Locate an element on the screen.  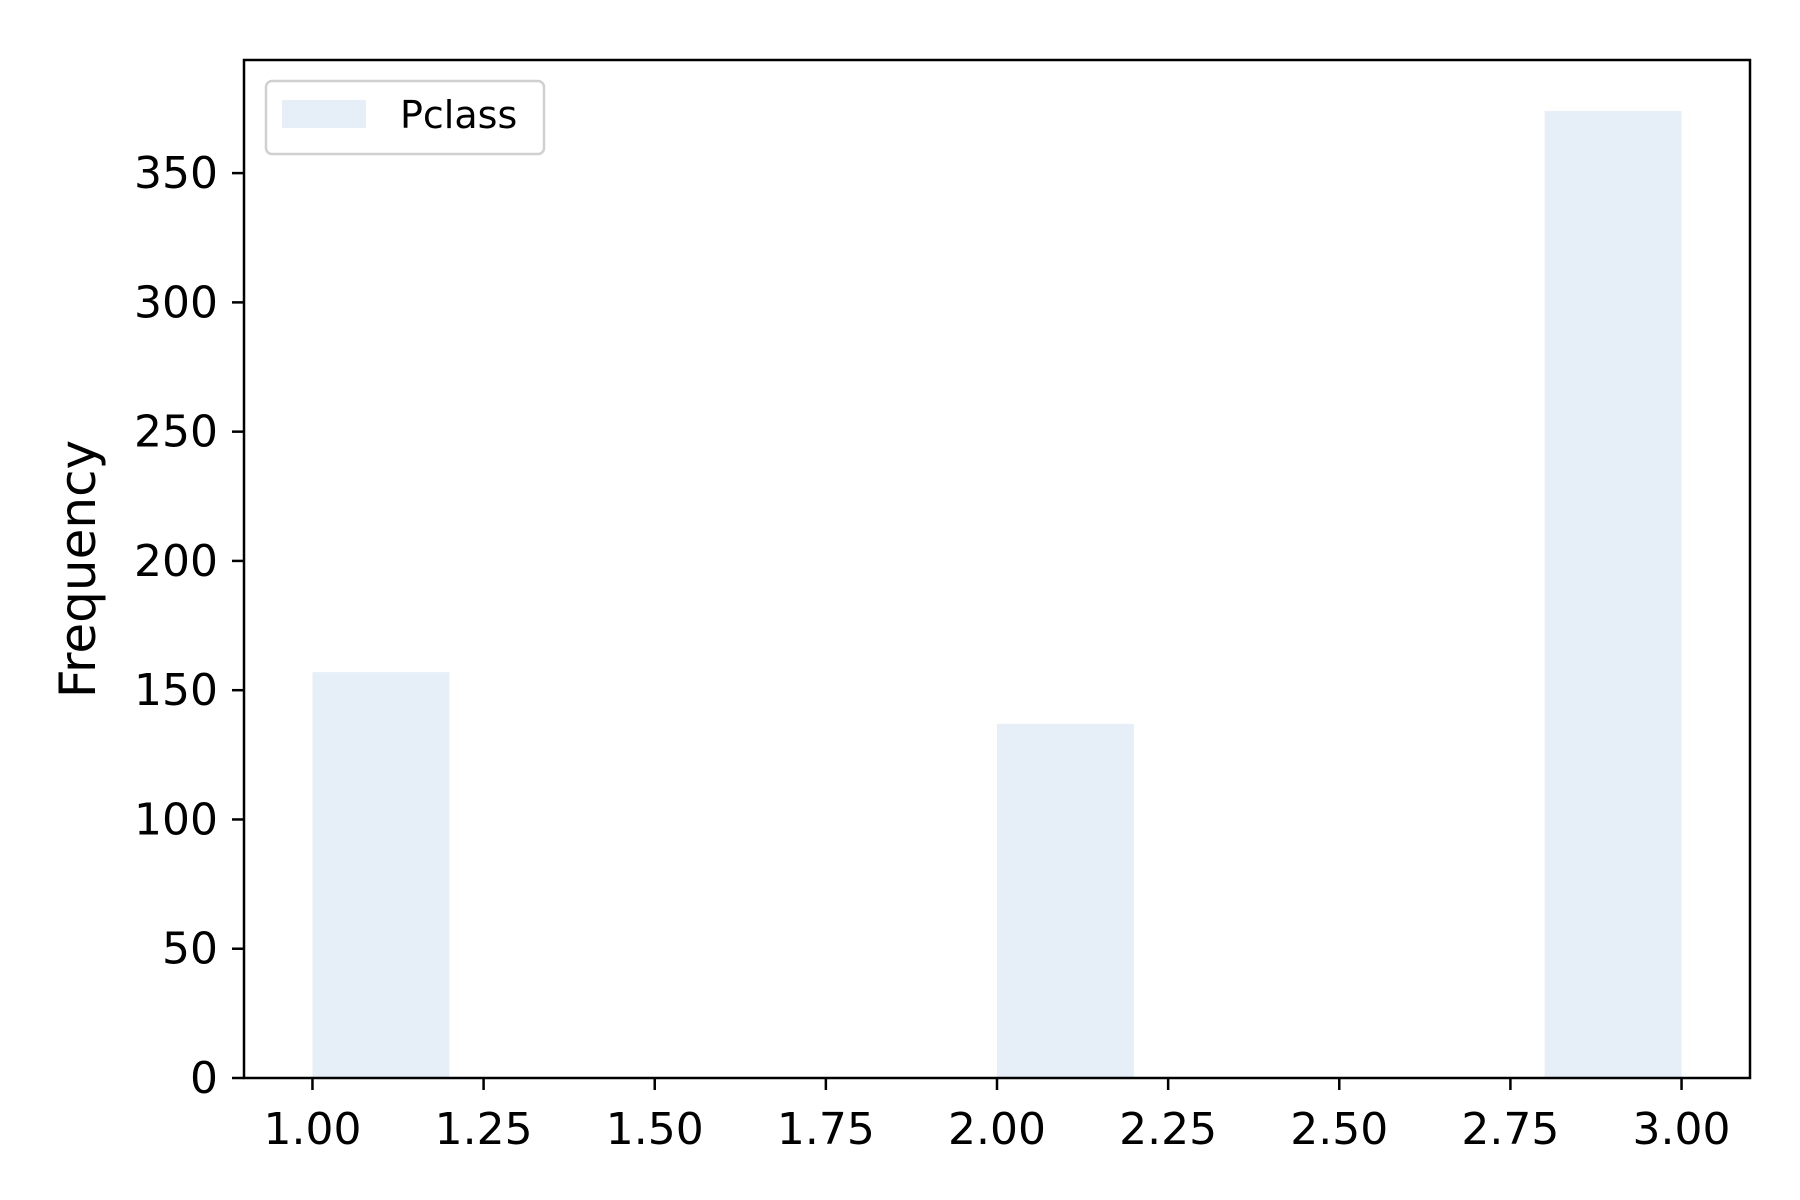
x-tick-label: 1.25 is located at coordinates (484, 1129).